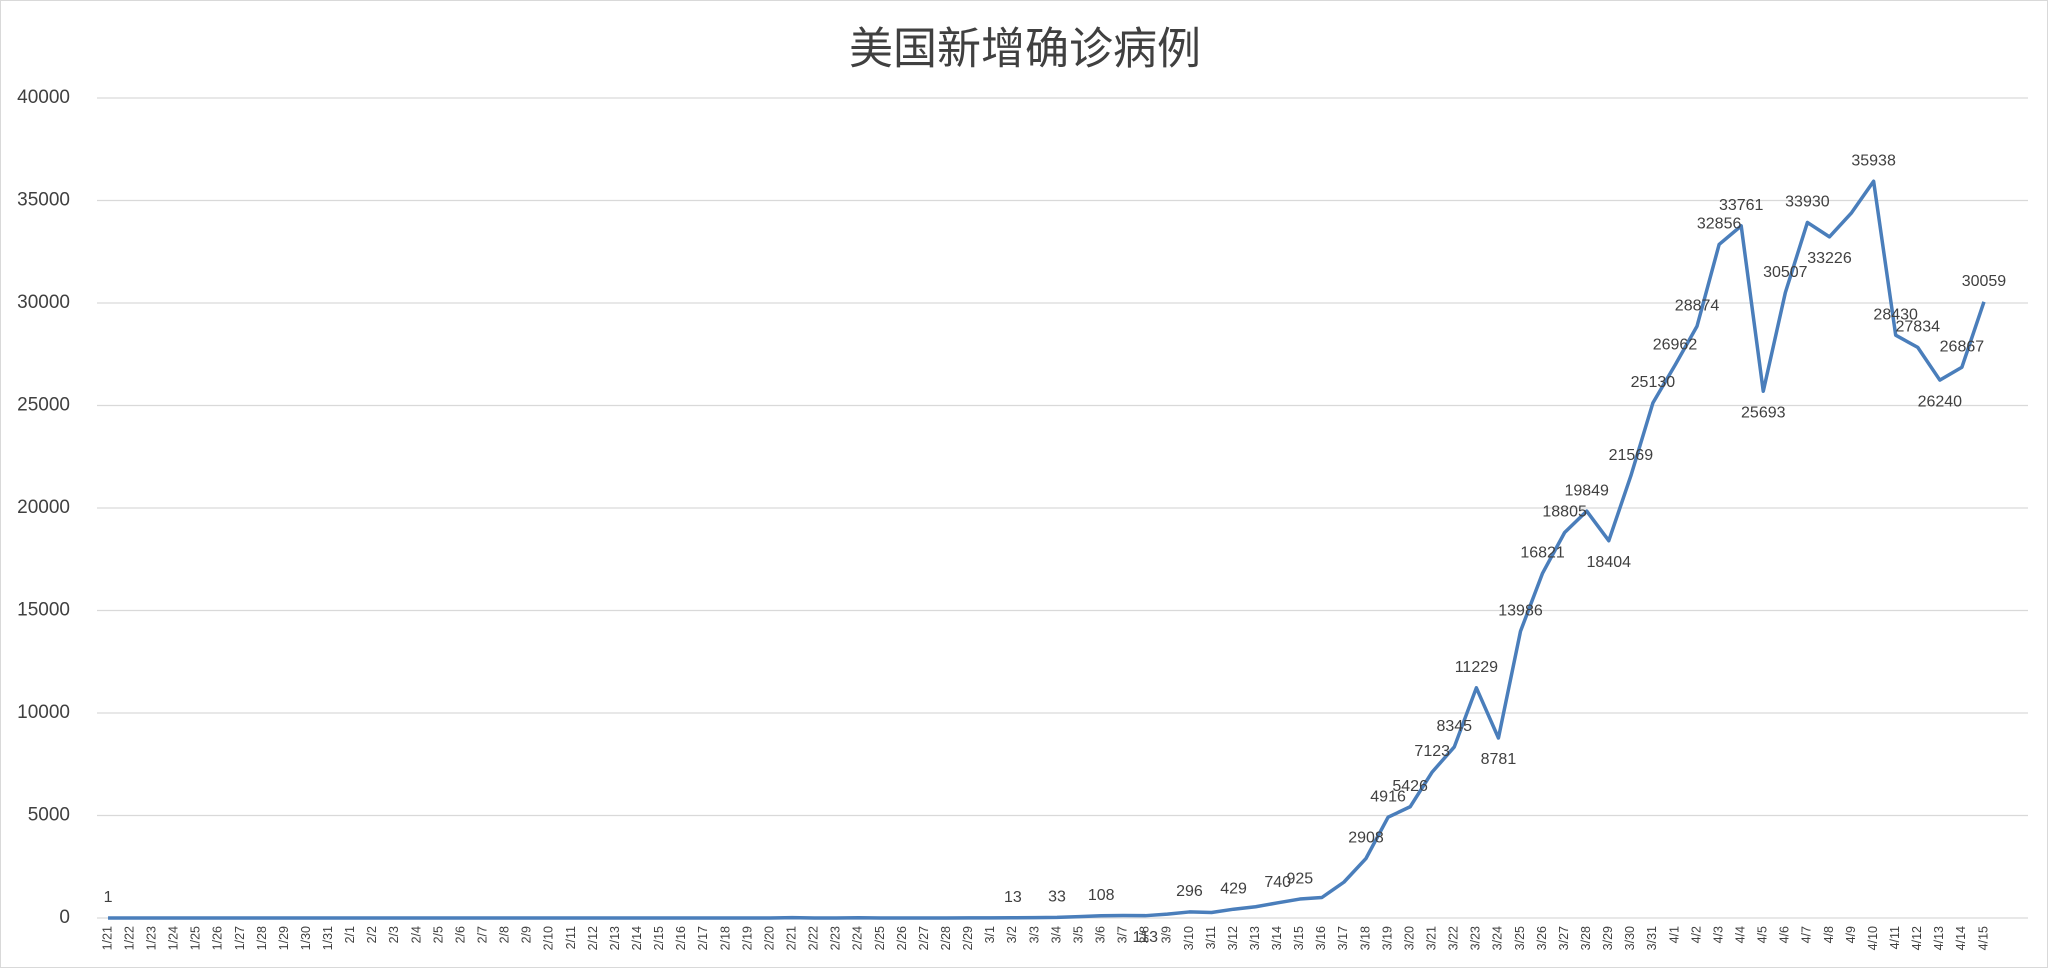 The image size is (2048, 968). What do you see at coordinates (1476, 667) in the screenshot?
I see `data-label: 11229` at bounding box center [1476, 667].